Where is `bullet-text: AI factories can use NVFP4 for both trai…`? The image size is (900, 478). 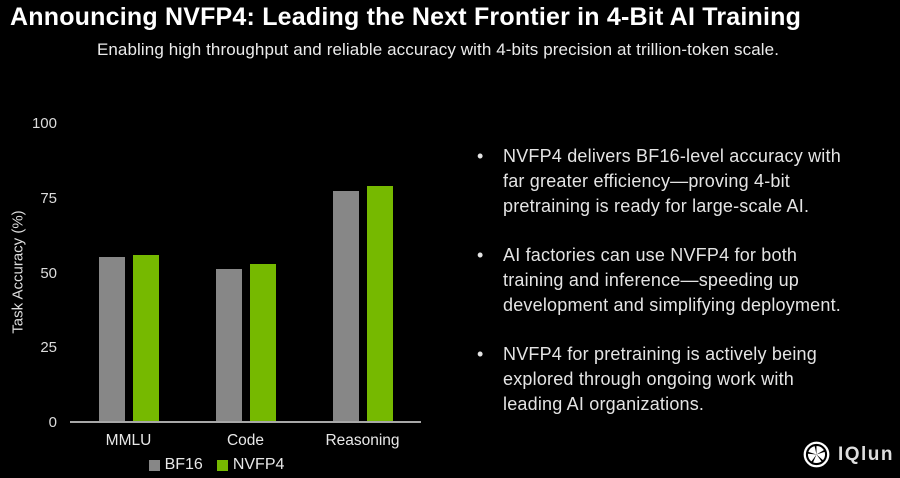 bullet-text: AI factories can use NVFP4 for both trai… is located at coordinates (672, 280).